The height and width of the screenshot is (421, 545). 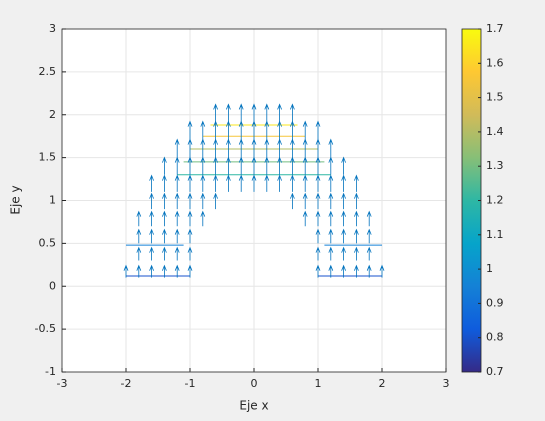 I want to click on colorbar-tick-label: 1.2, so click(x=495, y=200).